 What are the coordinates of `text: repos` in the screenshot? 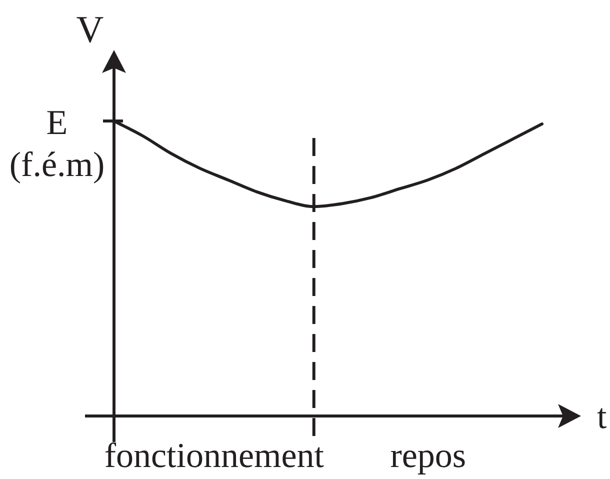 It's located at (428, 456).